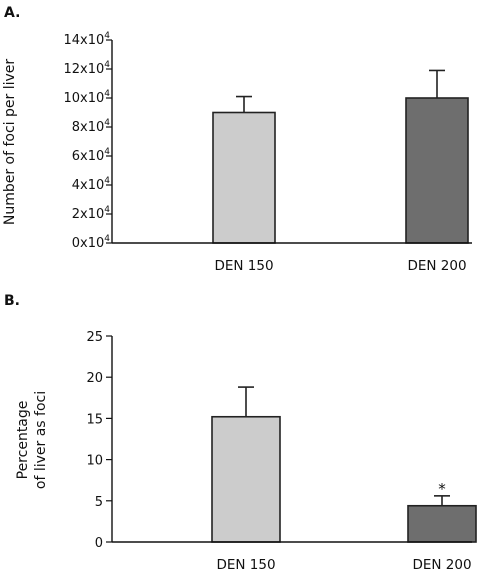 The image size is (477, 571). What do you see at coordinates (94, 419) in the screenshot?
I see `y-tick-label: 15` at bounding box center [94, 419].